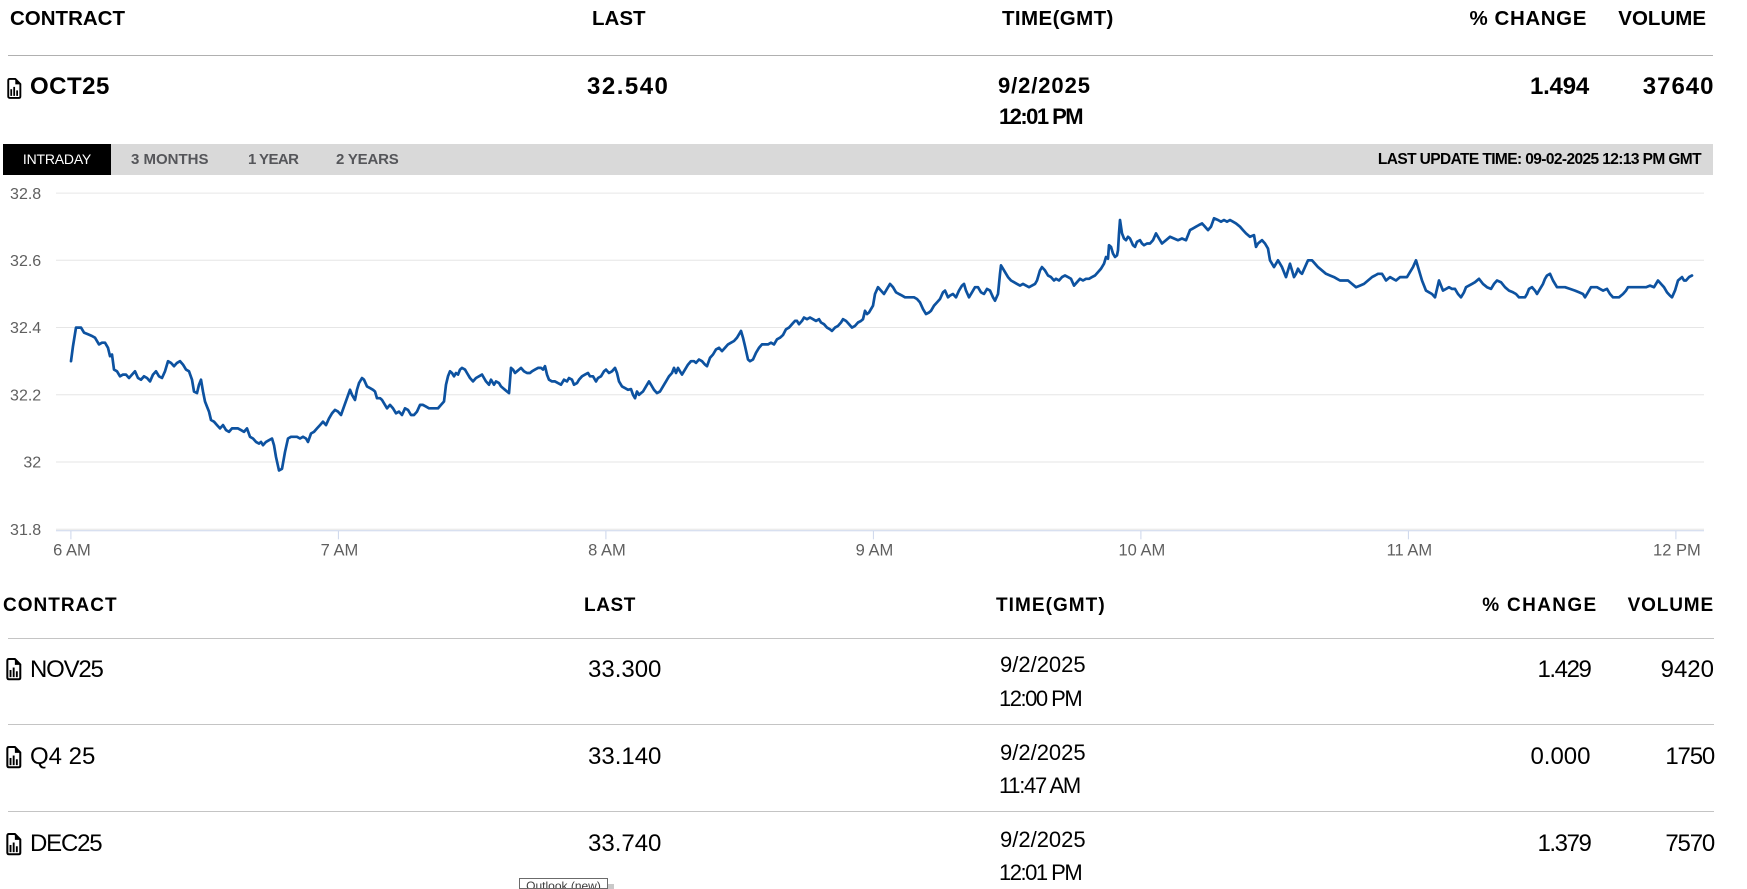 The image size is (1747, 889). Describe the element at coordinates (1410, 550) in the screenshot. I see `svg-text: 11 AM` at that location.